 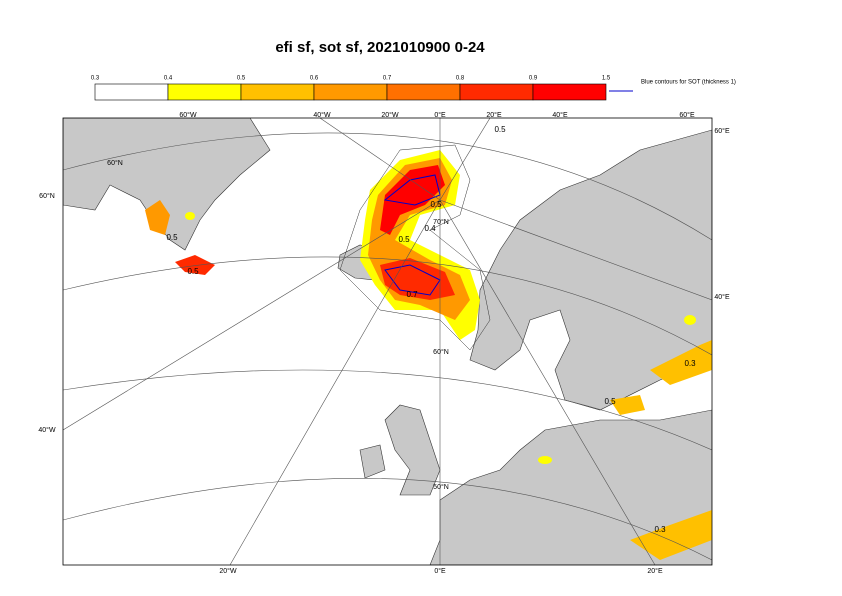 I want to click on contour-label: 0.4, so click(x=430, y=228).